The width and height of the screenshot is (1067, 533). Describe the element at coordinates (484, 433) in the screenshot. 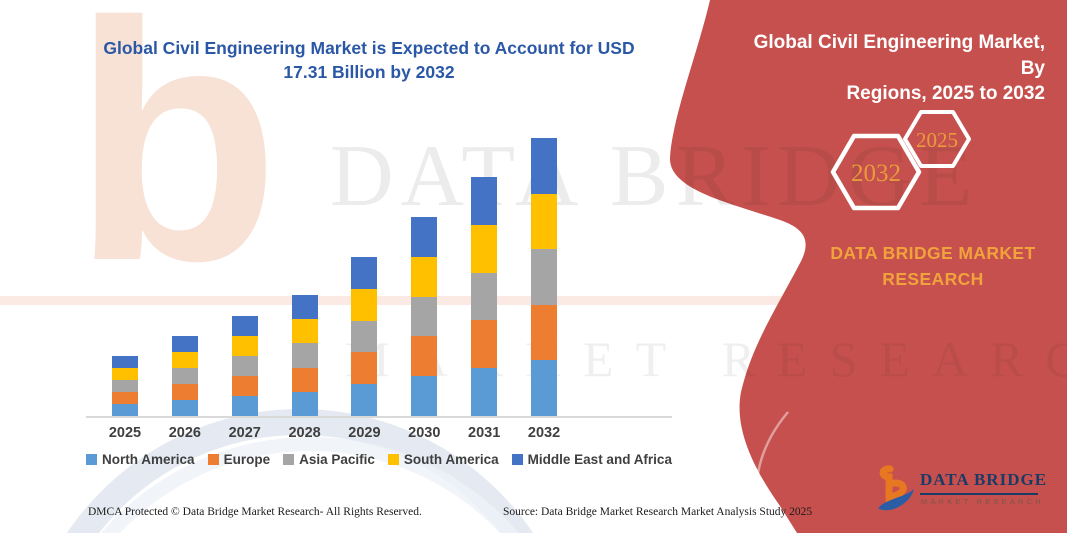

I see `x-axis-label-2031: 2031` at that location.